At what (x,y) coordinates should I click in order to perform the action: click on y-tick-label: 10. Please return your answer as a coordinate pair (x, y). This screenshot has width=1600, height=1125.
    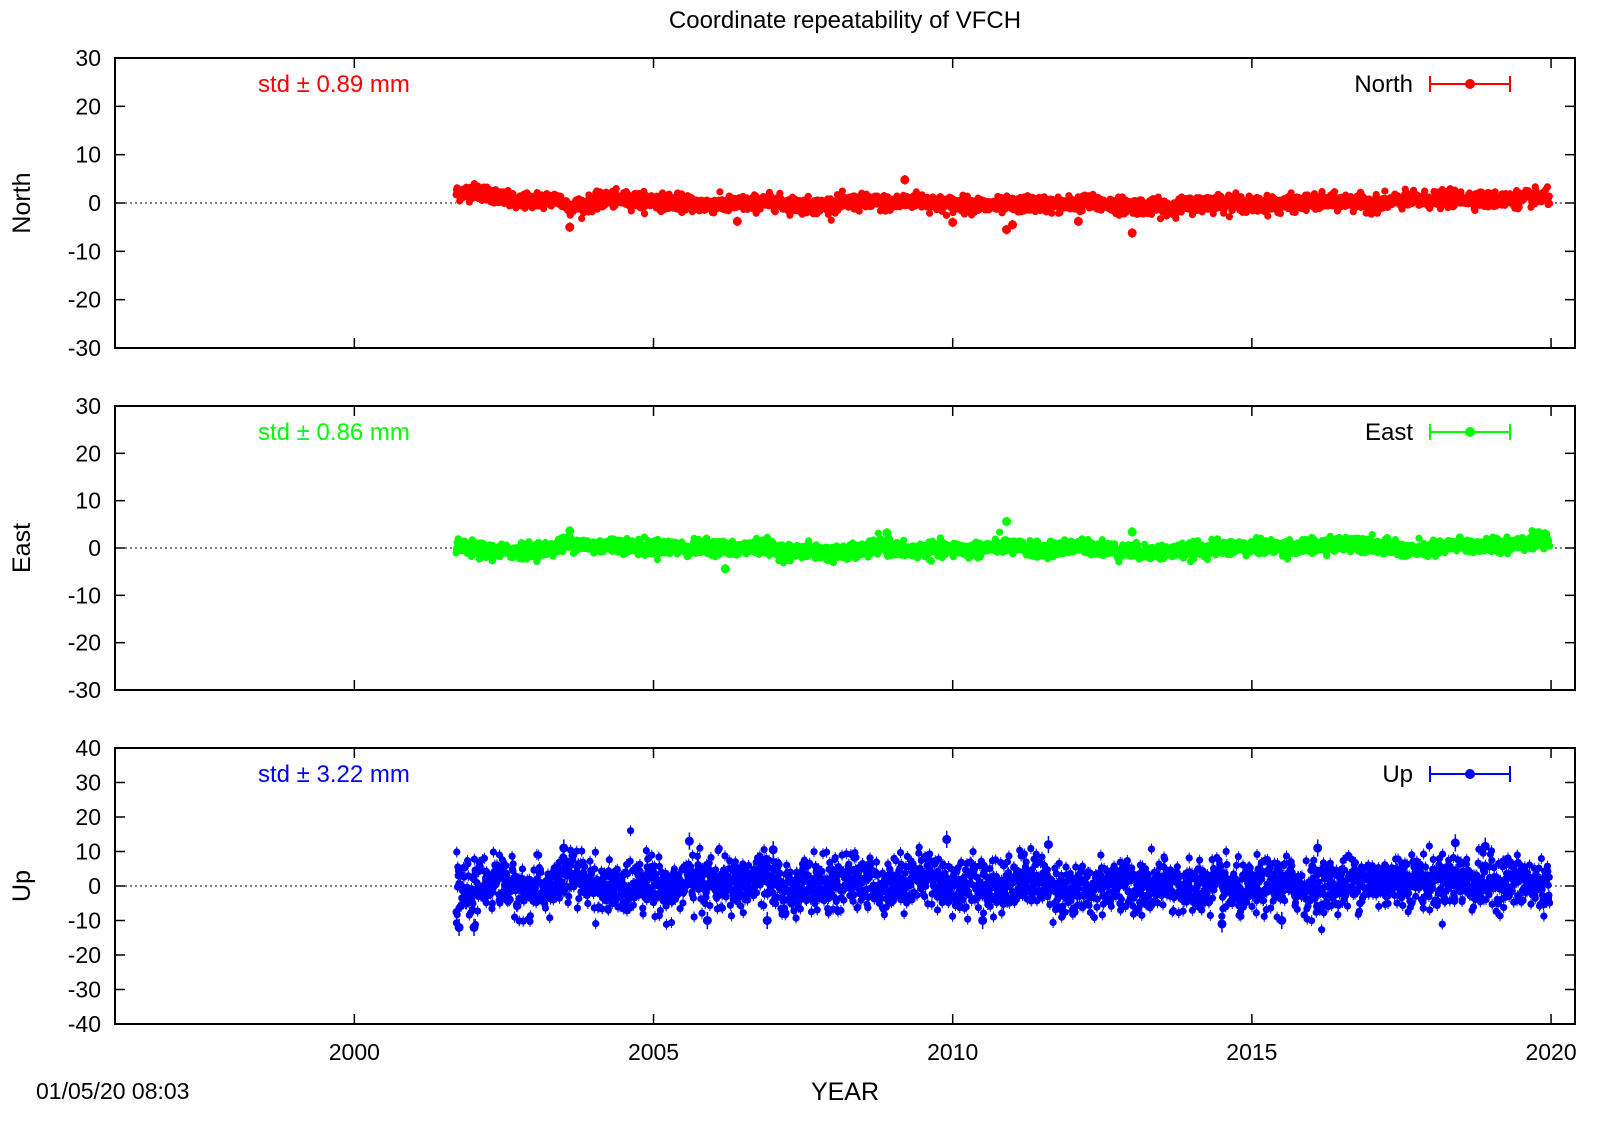
    Looking at the image, I should click on (88, 155).